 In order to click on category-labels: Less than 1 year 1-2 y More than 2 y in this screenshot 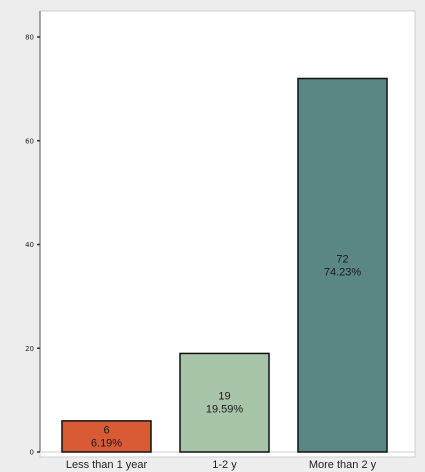, I will do `click(221, 465)`.